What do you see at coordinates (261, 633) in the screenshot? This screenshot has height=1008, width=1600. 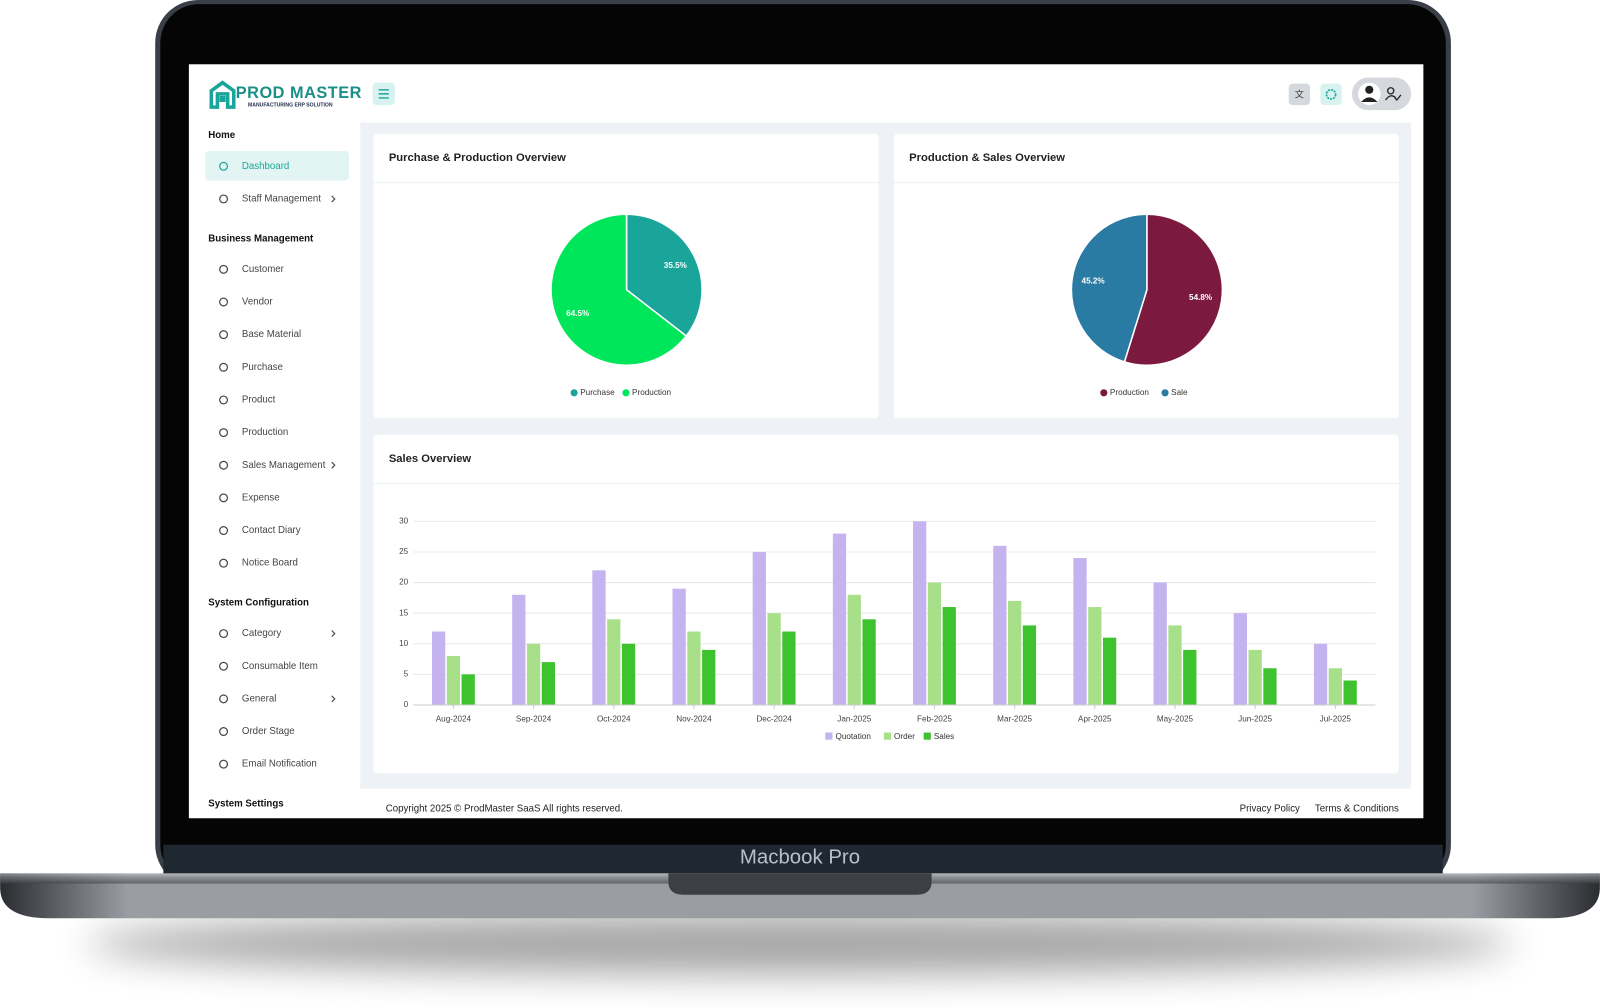 I see `menu-item: Category` at bounding box center [261, 633].